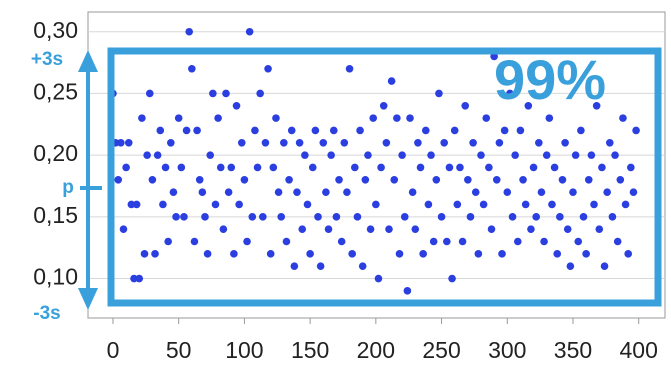  Describe the element at coordinates (550, 79) in the screenshot. I see `coverage-label: 99%` at that location.